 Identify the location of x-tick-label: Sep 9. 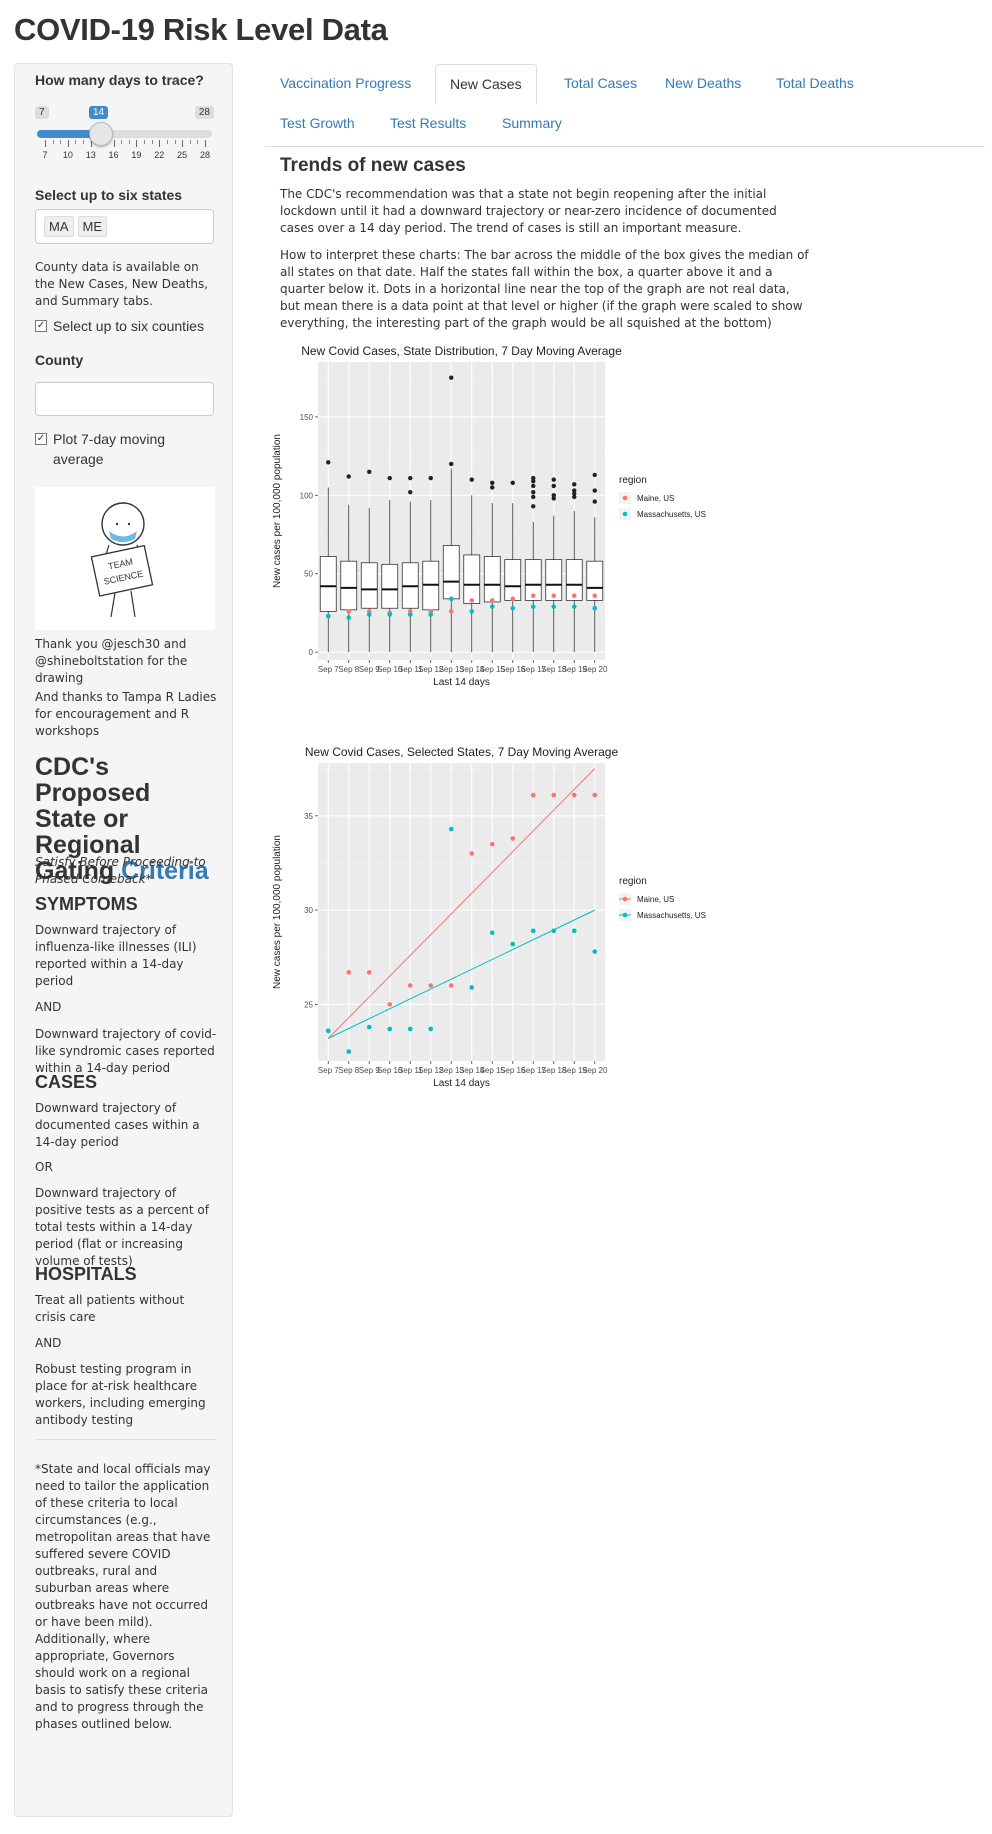
(369, 669).